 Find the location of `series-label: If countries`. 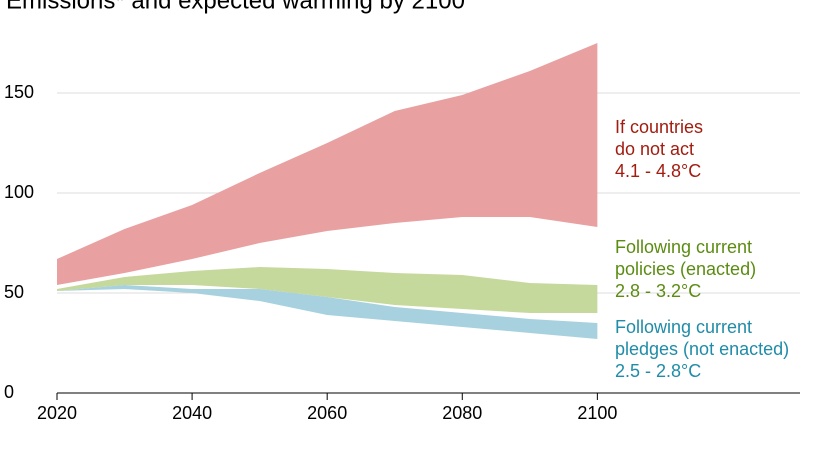

series-label: If countries is located at coordinates (659, 127).